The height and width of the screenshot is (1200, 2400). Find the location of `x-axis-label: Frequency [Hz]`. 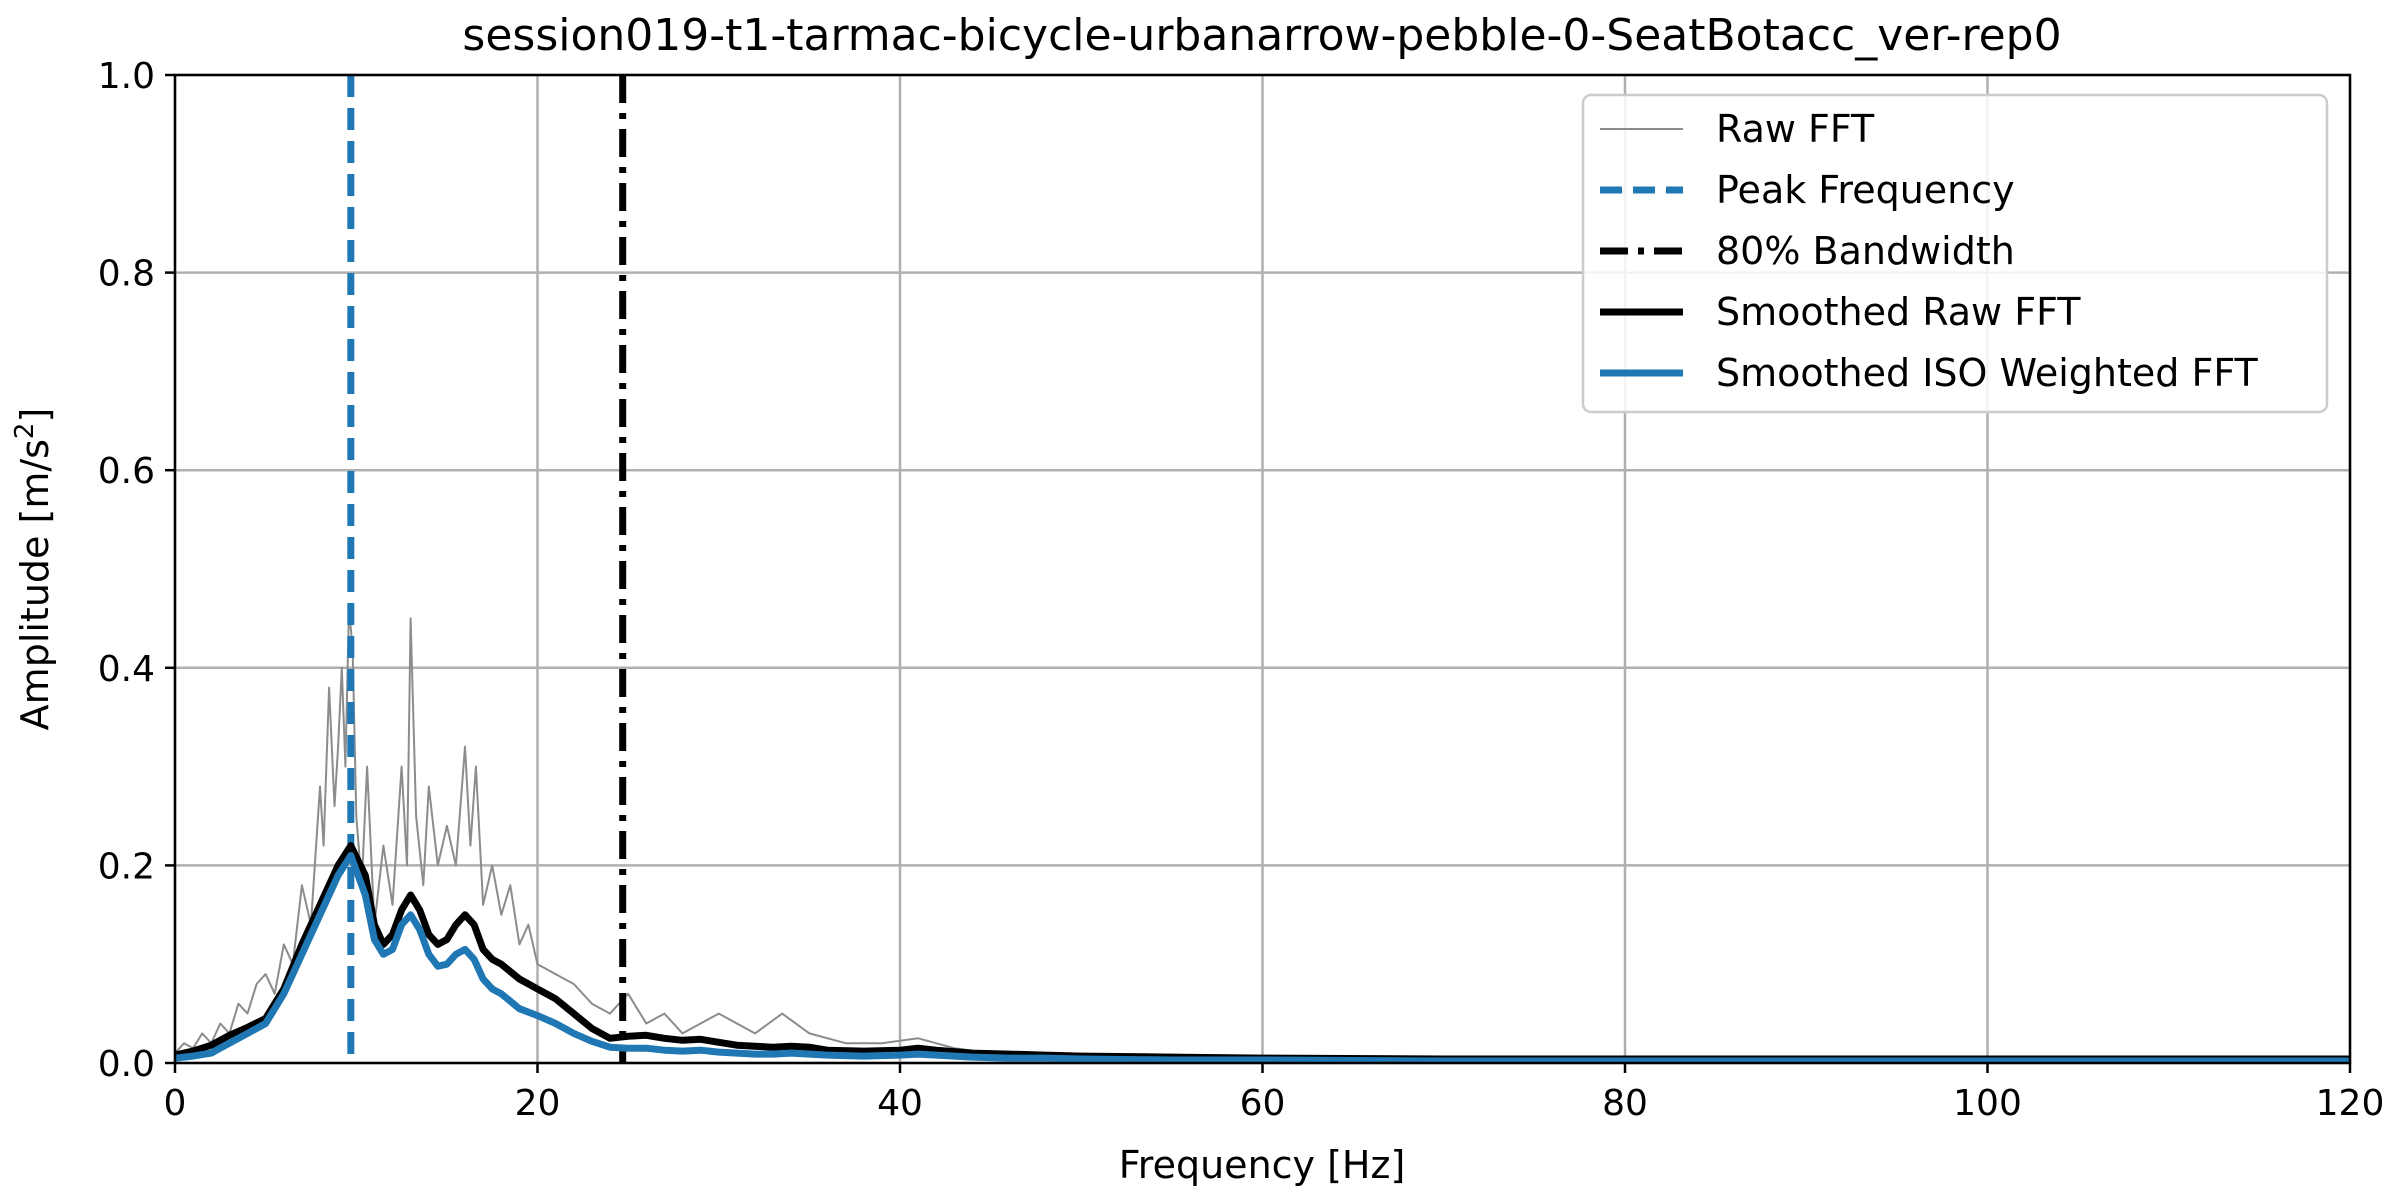

x-axis-label: Frequency [Hz] is located at coordinates (1262, 1165).